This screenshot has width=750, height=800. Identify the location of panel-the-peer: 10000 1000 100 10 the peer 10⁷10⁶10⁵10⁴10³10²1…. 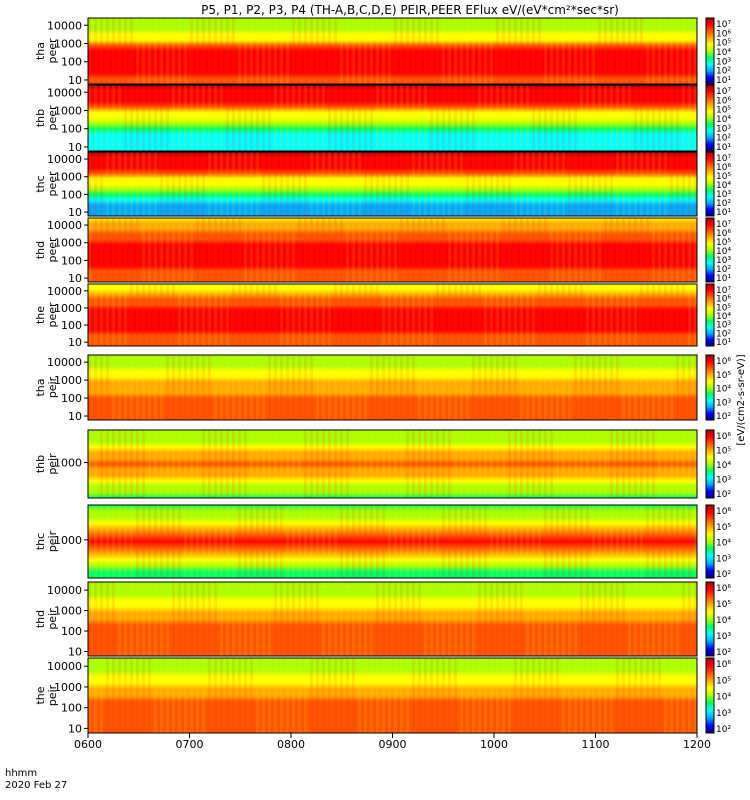
(382, 316).